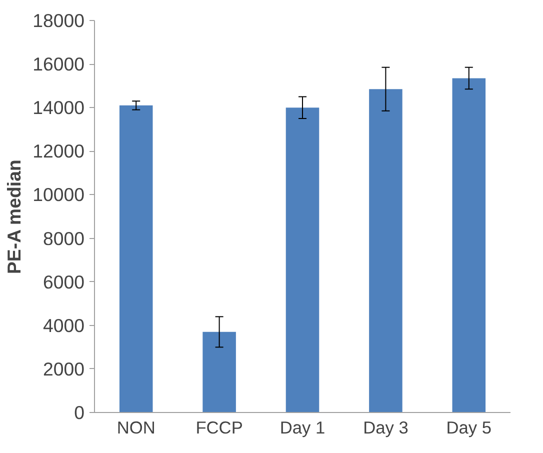  Describe the element at coordinates (303, 428) in the screenshot. I see `x-tick-label: Day 1` at that location.